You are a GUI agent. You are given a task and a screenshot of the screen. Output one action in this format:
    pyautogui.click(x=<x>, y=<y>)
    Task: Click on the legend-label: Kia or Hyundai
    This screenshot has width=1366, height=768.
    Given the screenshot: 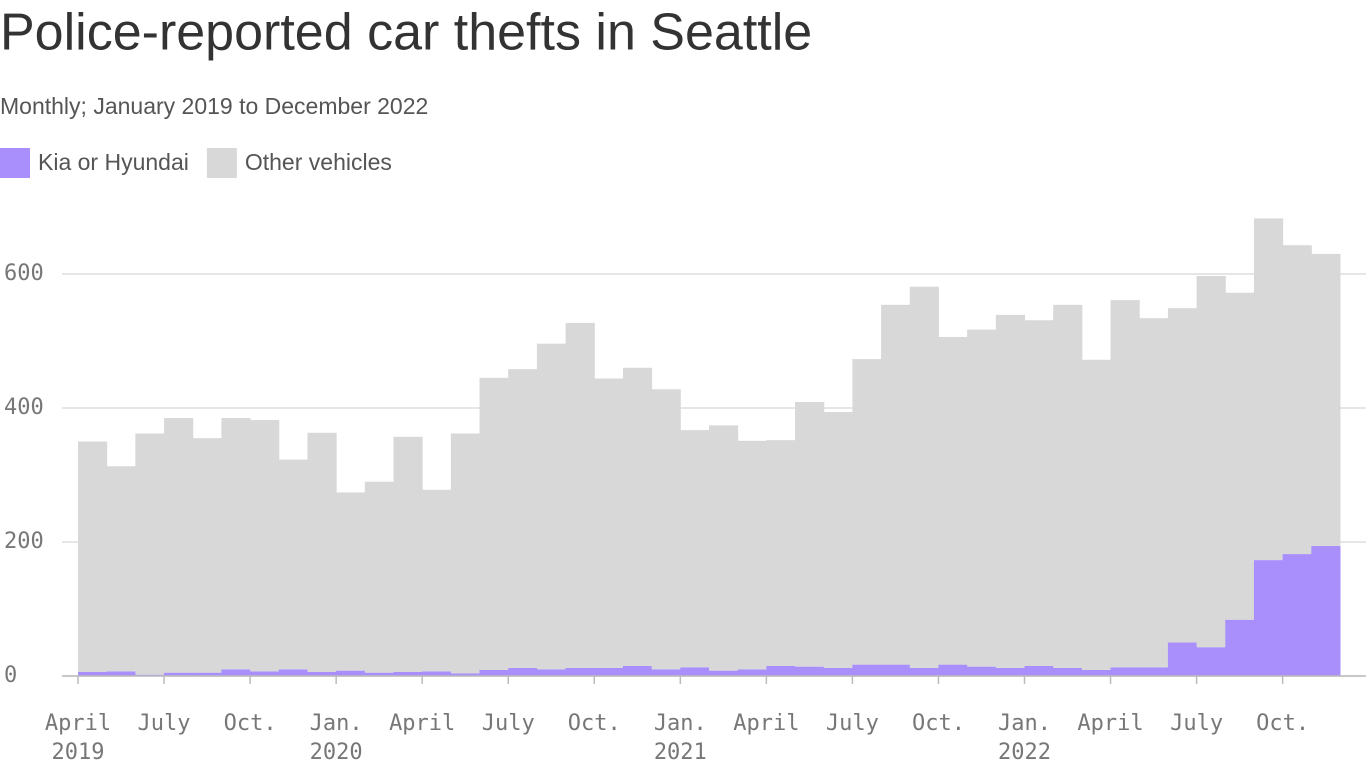 What is the action you would take?
    pyautogui.click(x=113, y=162)
    